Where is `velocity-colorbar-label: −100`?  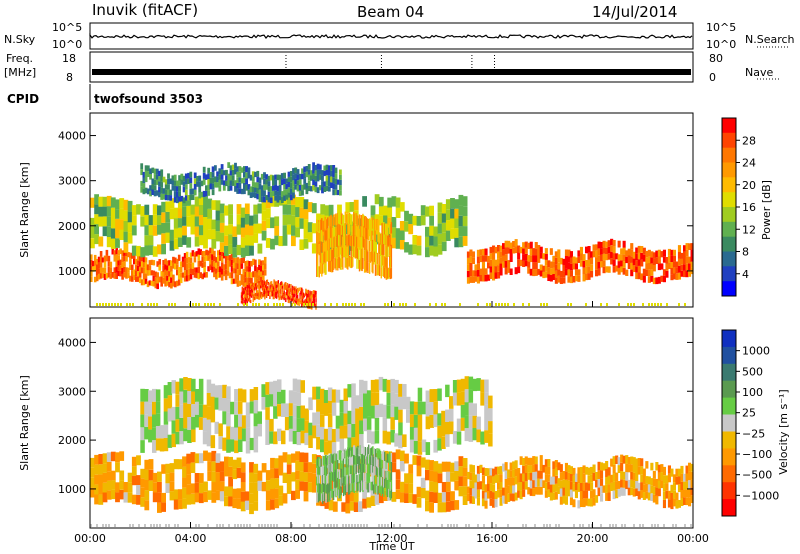 velocity-colorbar-label: −100 is located at coordinates (757, 454).